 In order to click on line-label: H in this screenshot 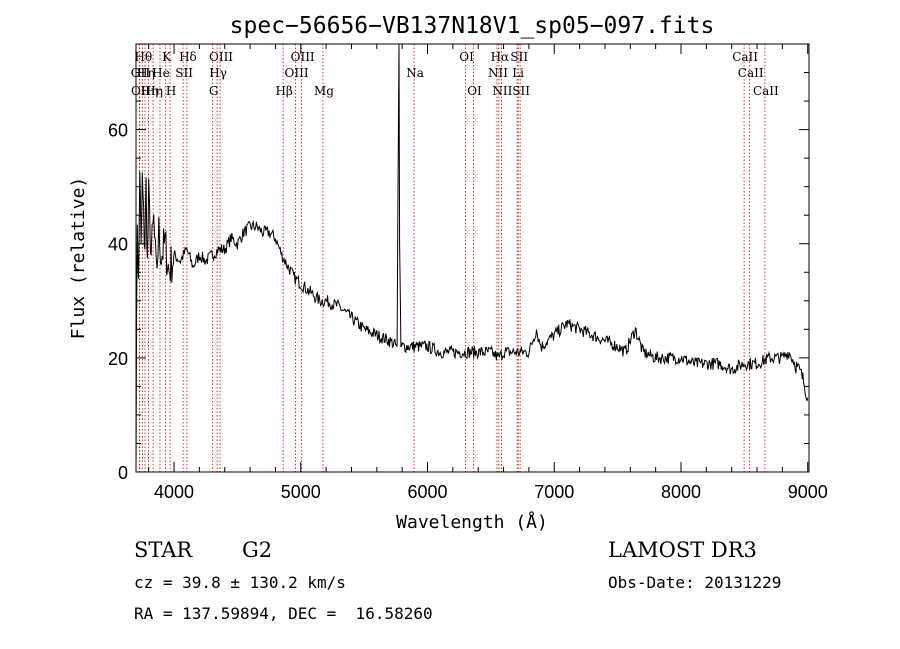, I will do `click(171, 91)`.